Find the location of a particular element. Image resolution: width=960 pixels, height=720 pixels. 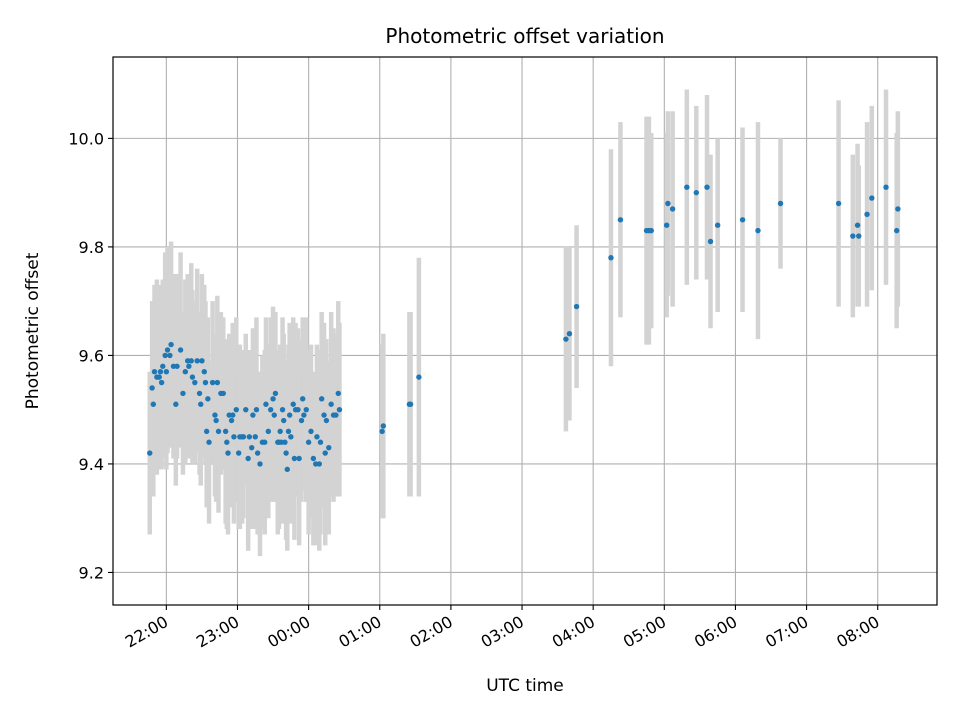

y-tick-label: 9.2 is located at coordinates (91, 572).